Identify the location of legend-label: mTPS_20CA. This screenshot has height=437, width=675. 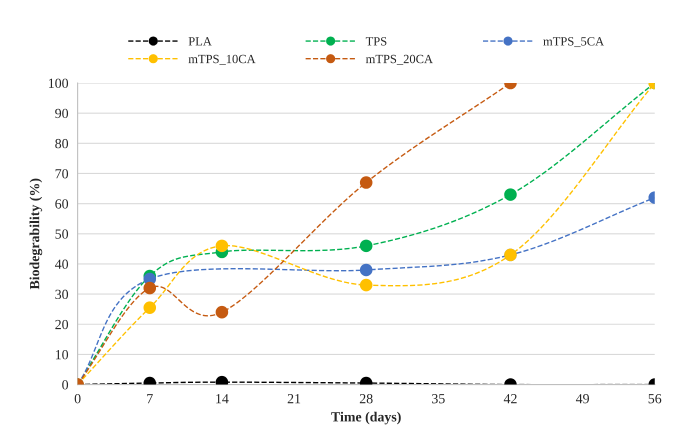
(399, 59).